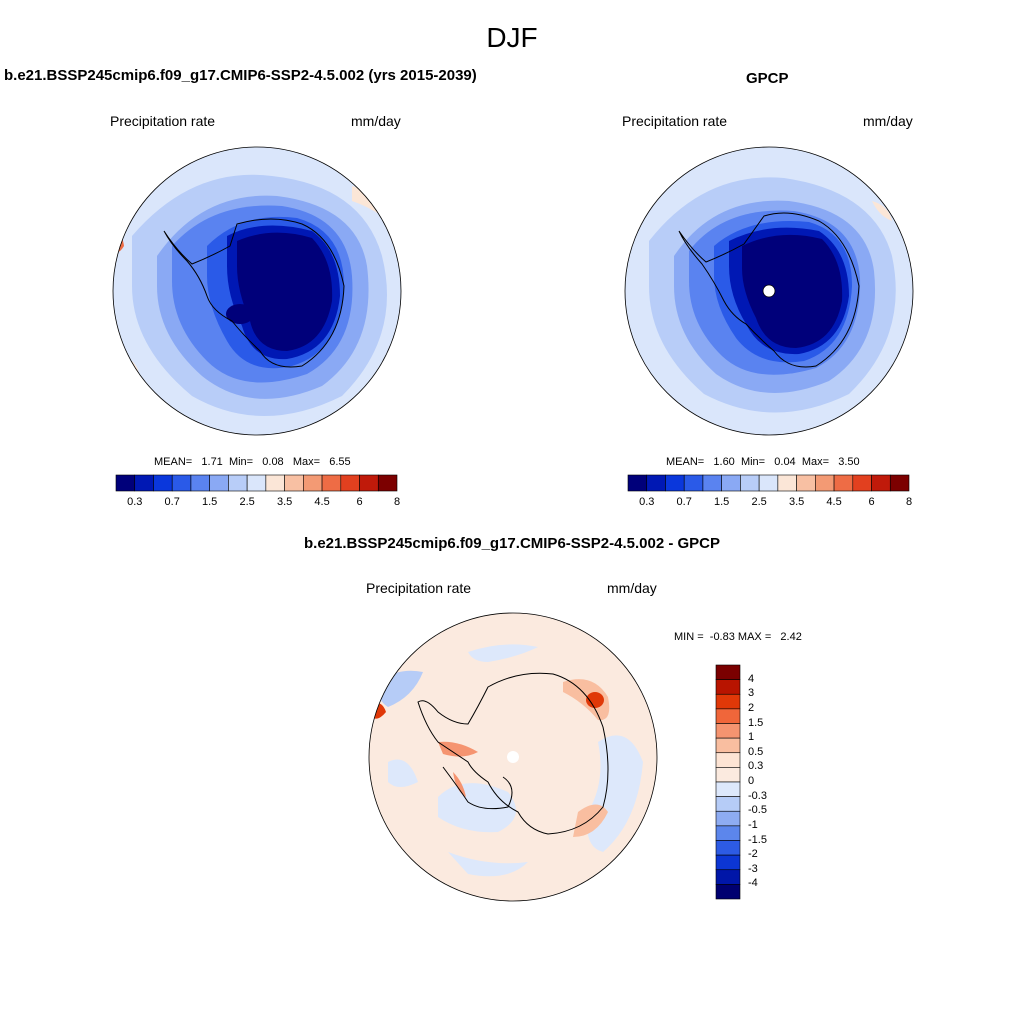 This screenshot has width=1024, height=1024. Describe the element at coordinates (767, 78) in the screenshot. I see `obs-panel-title: GPCP` at that location.